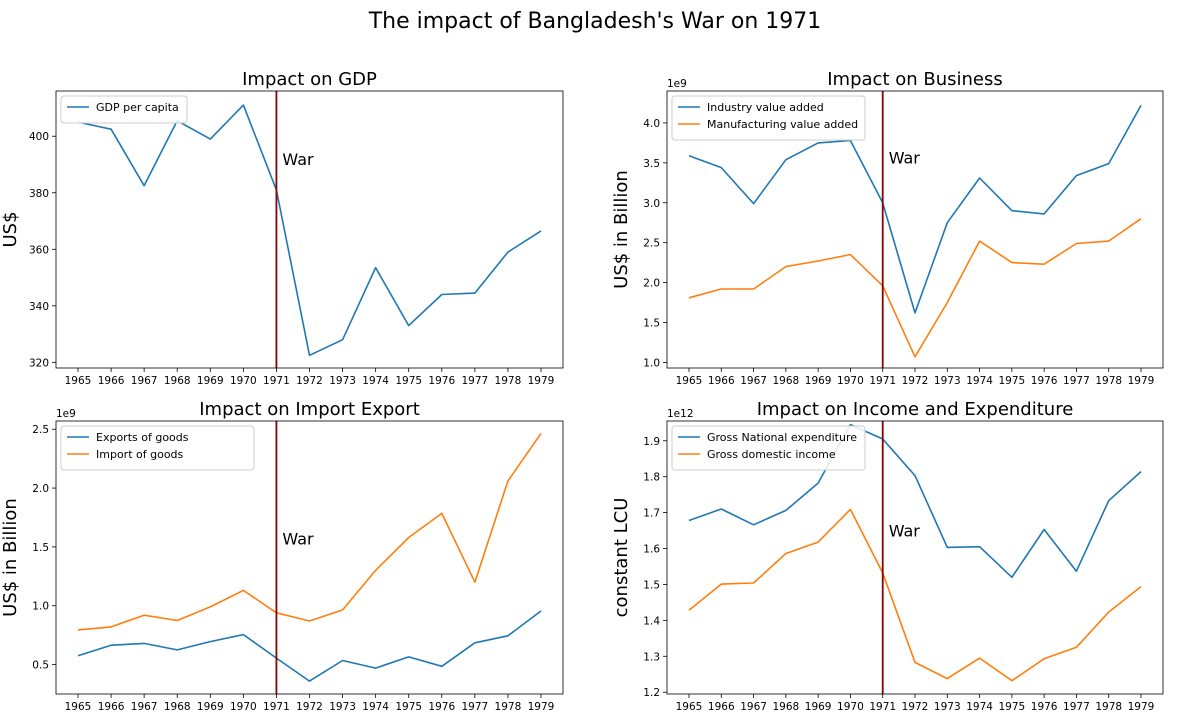 The image size is (1181, 724). I want to click on legend-entry: GDP per capita, so click(137, 107).